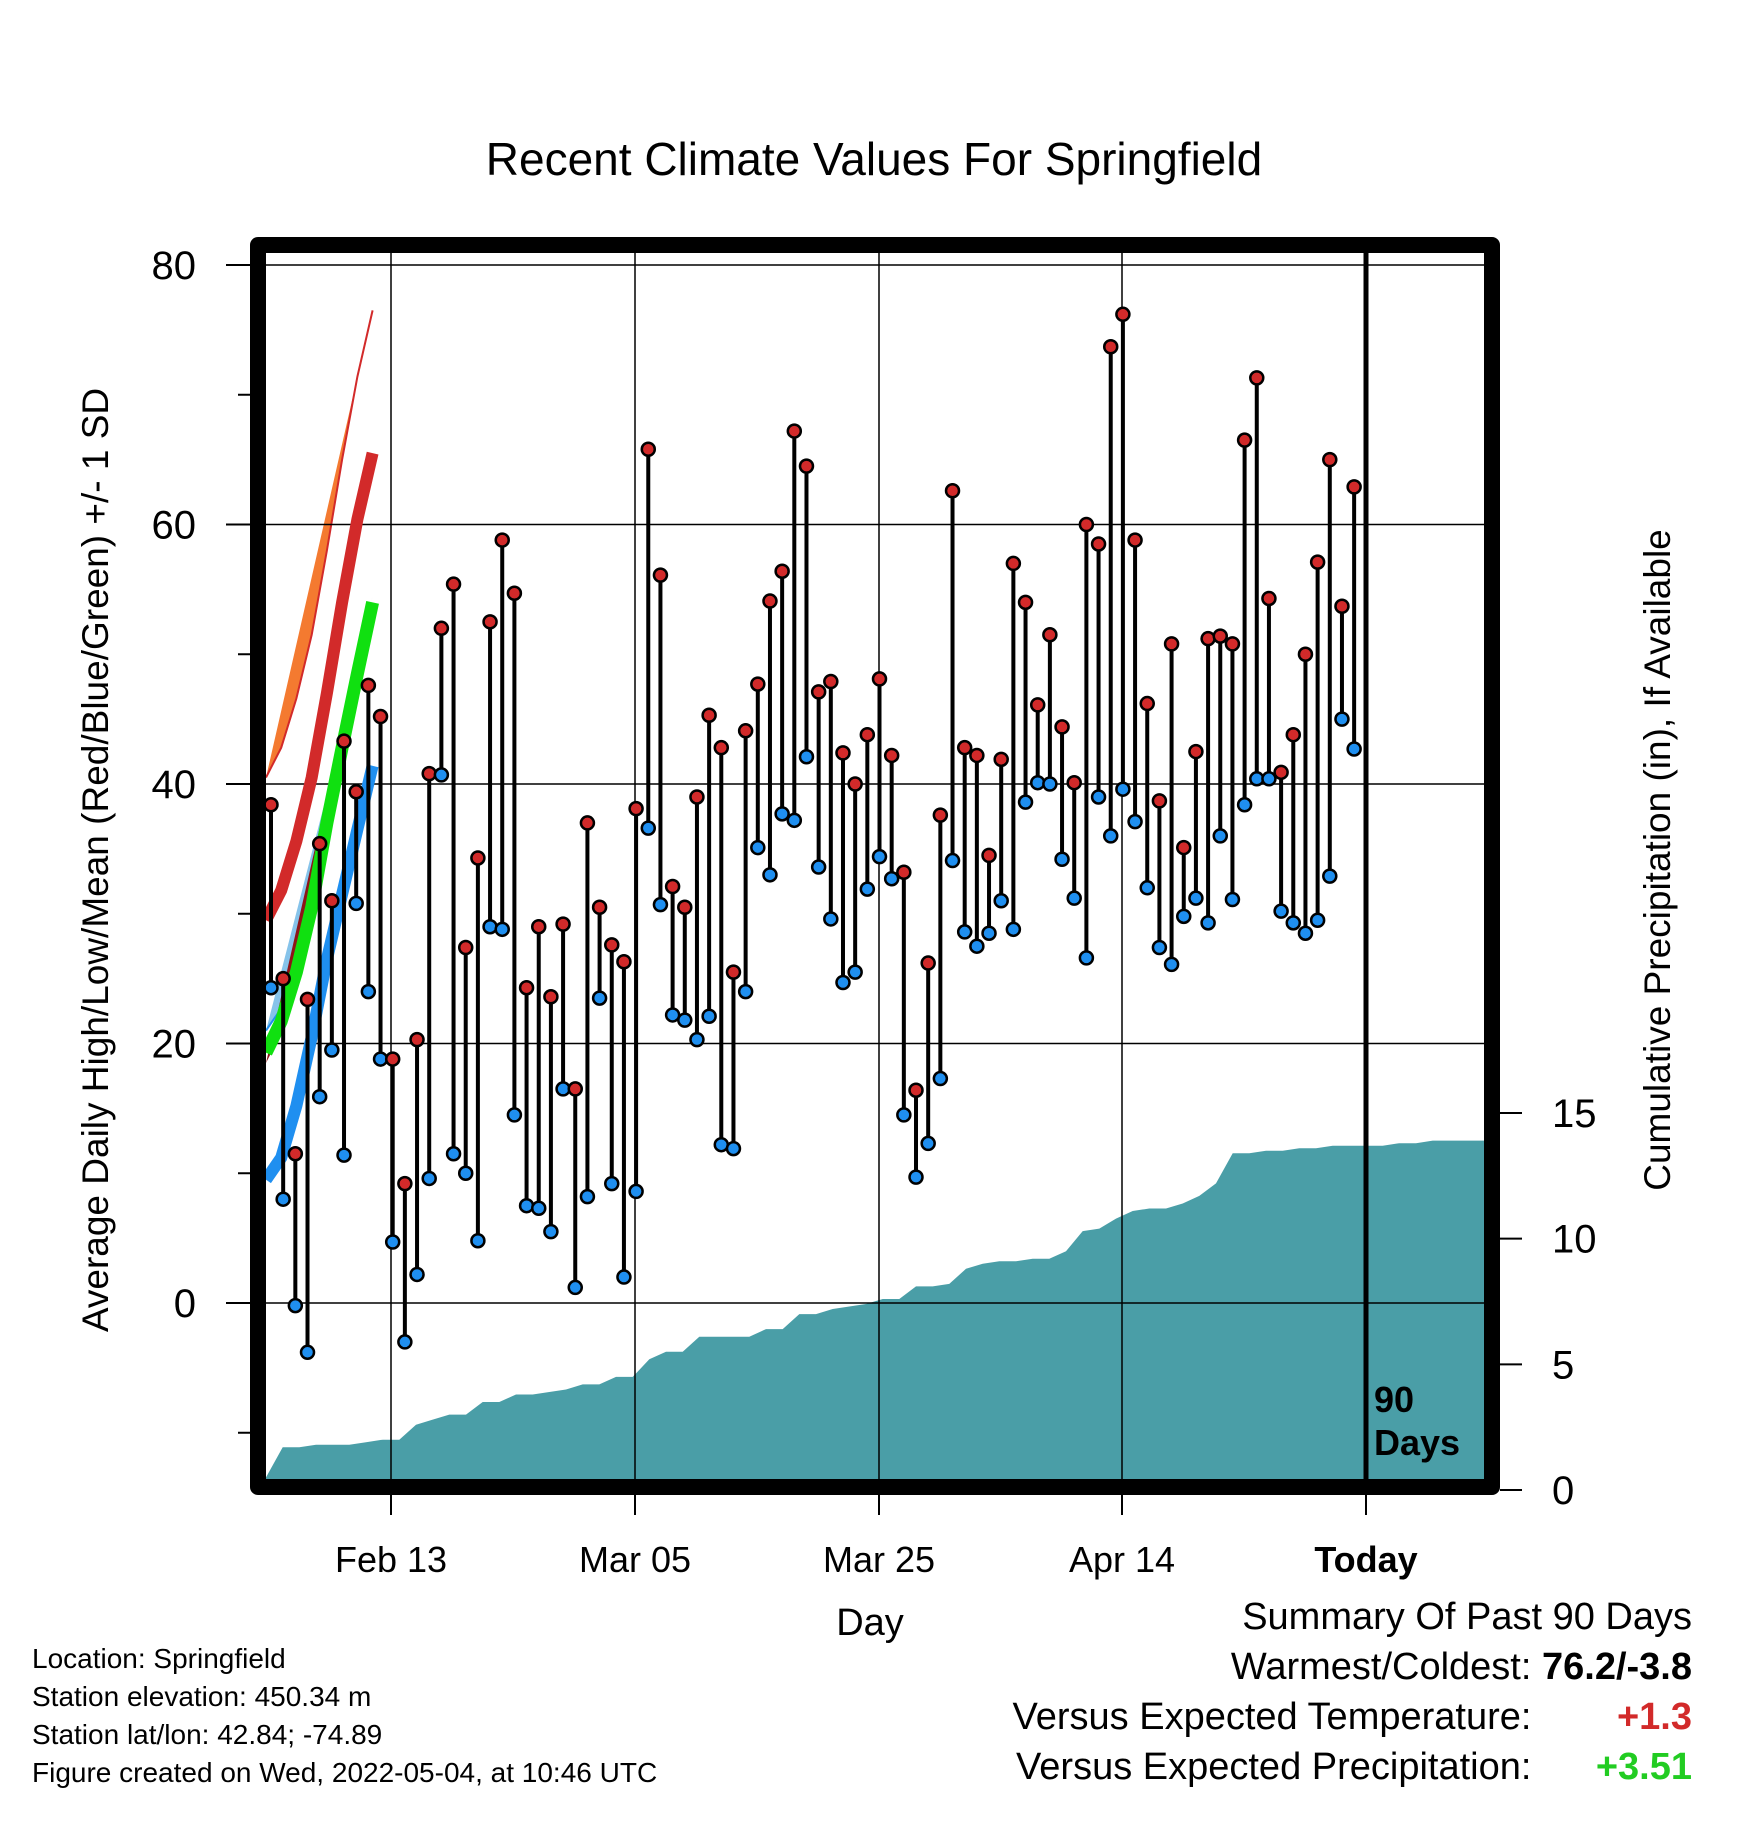  I want to click on x-tick-label: Mar 05, so click(635, 1559).